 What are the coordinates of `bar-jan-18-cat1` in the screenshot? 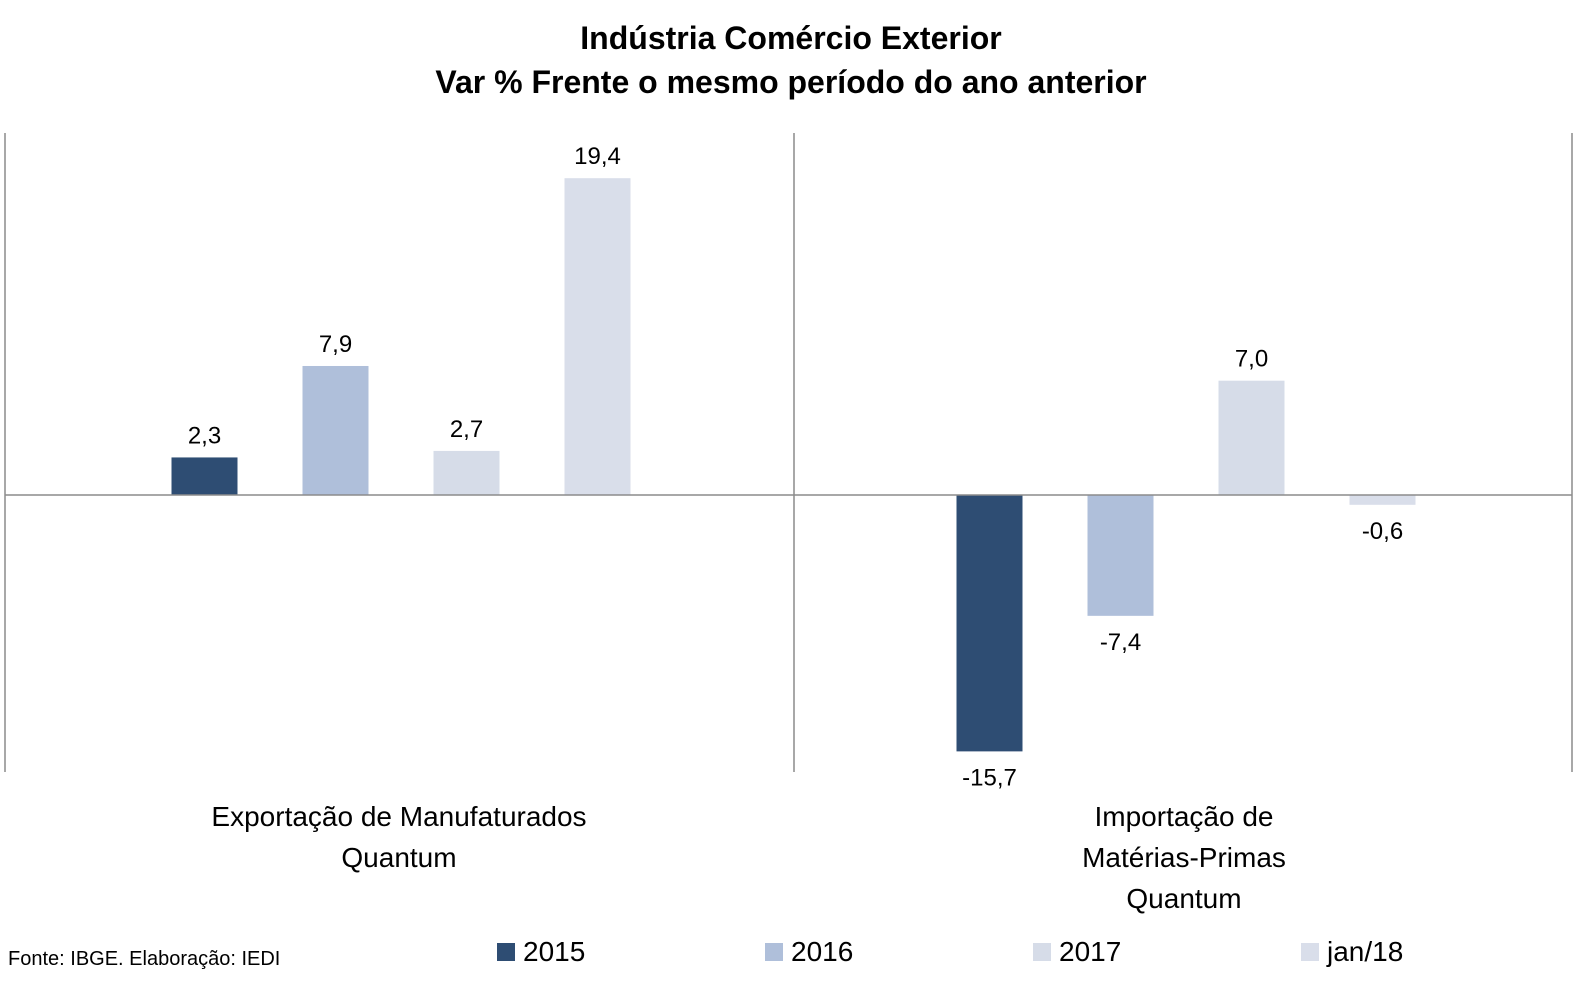 It's located at (597, 336).